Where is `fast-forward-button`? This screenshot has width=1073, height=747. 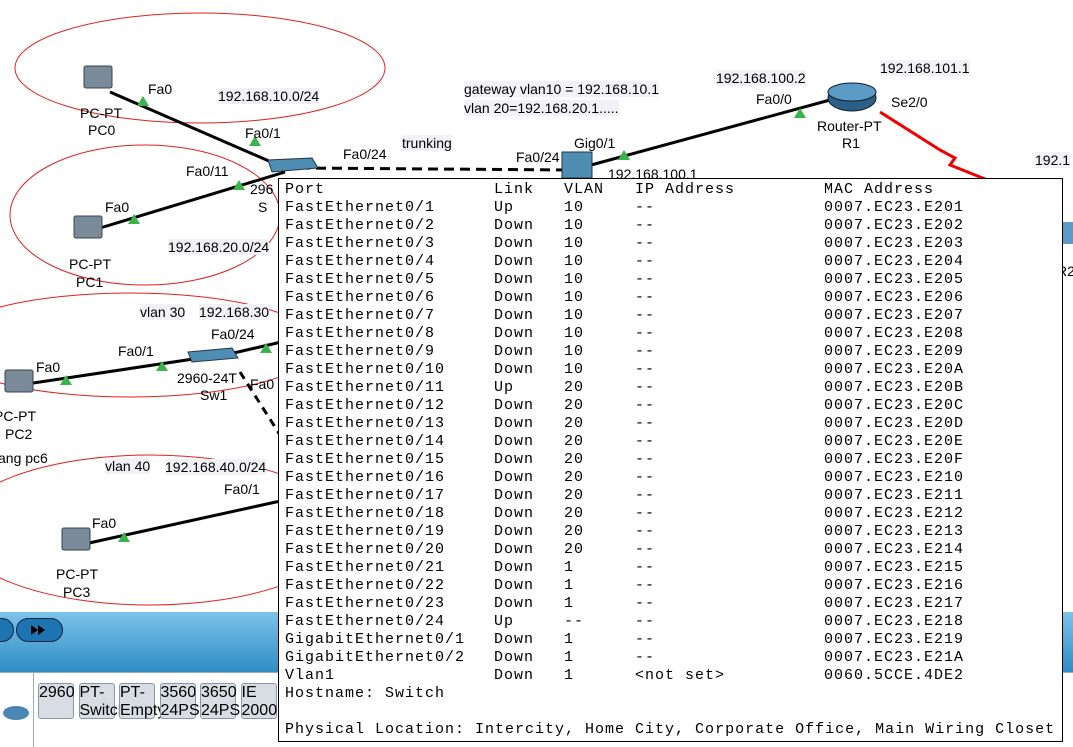
fast-forward-button is located at coordinates (39, 630).